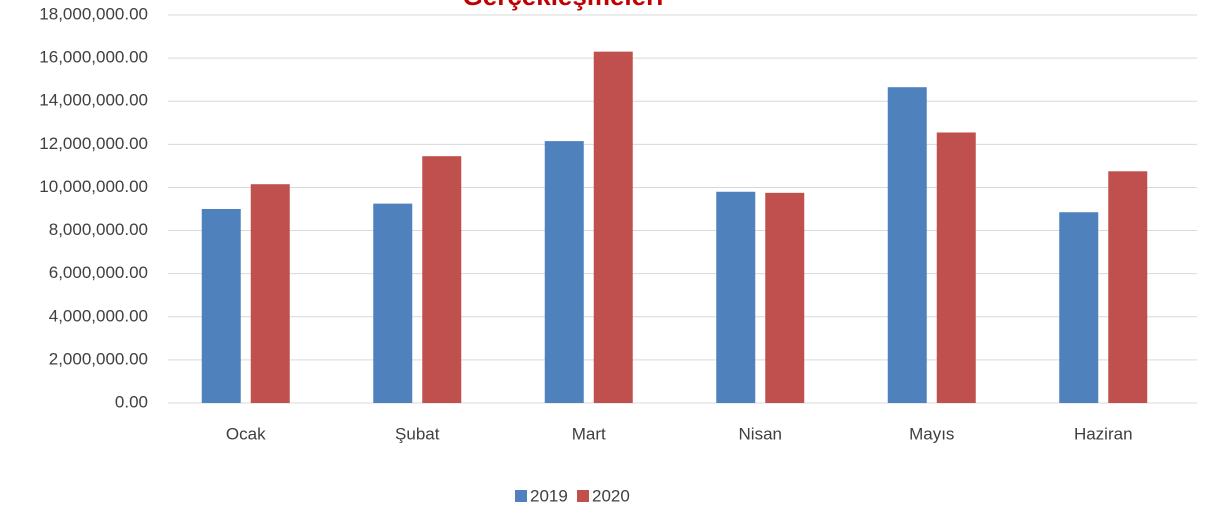  What do you see at coordinates (549, 495) in the screenshot?
I see `legend-label: 2019` at bounding box center [549, 495].